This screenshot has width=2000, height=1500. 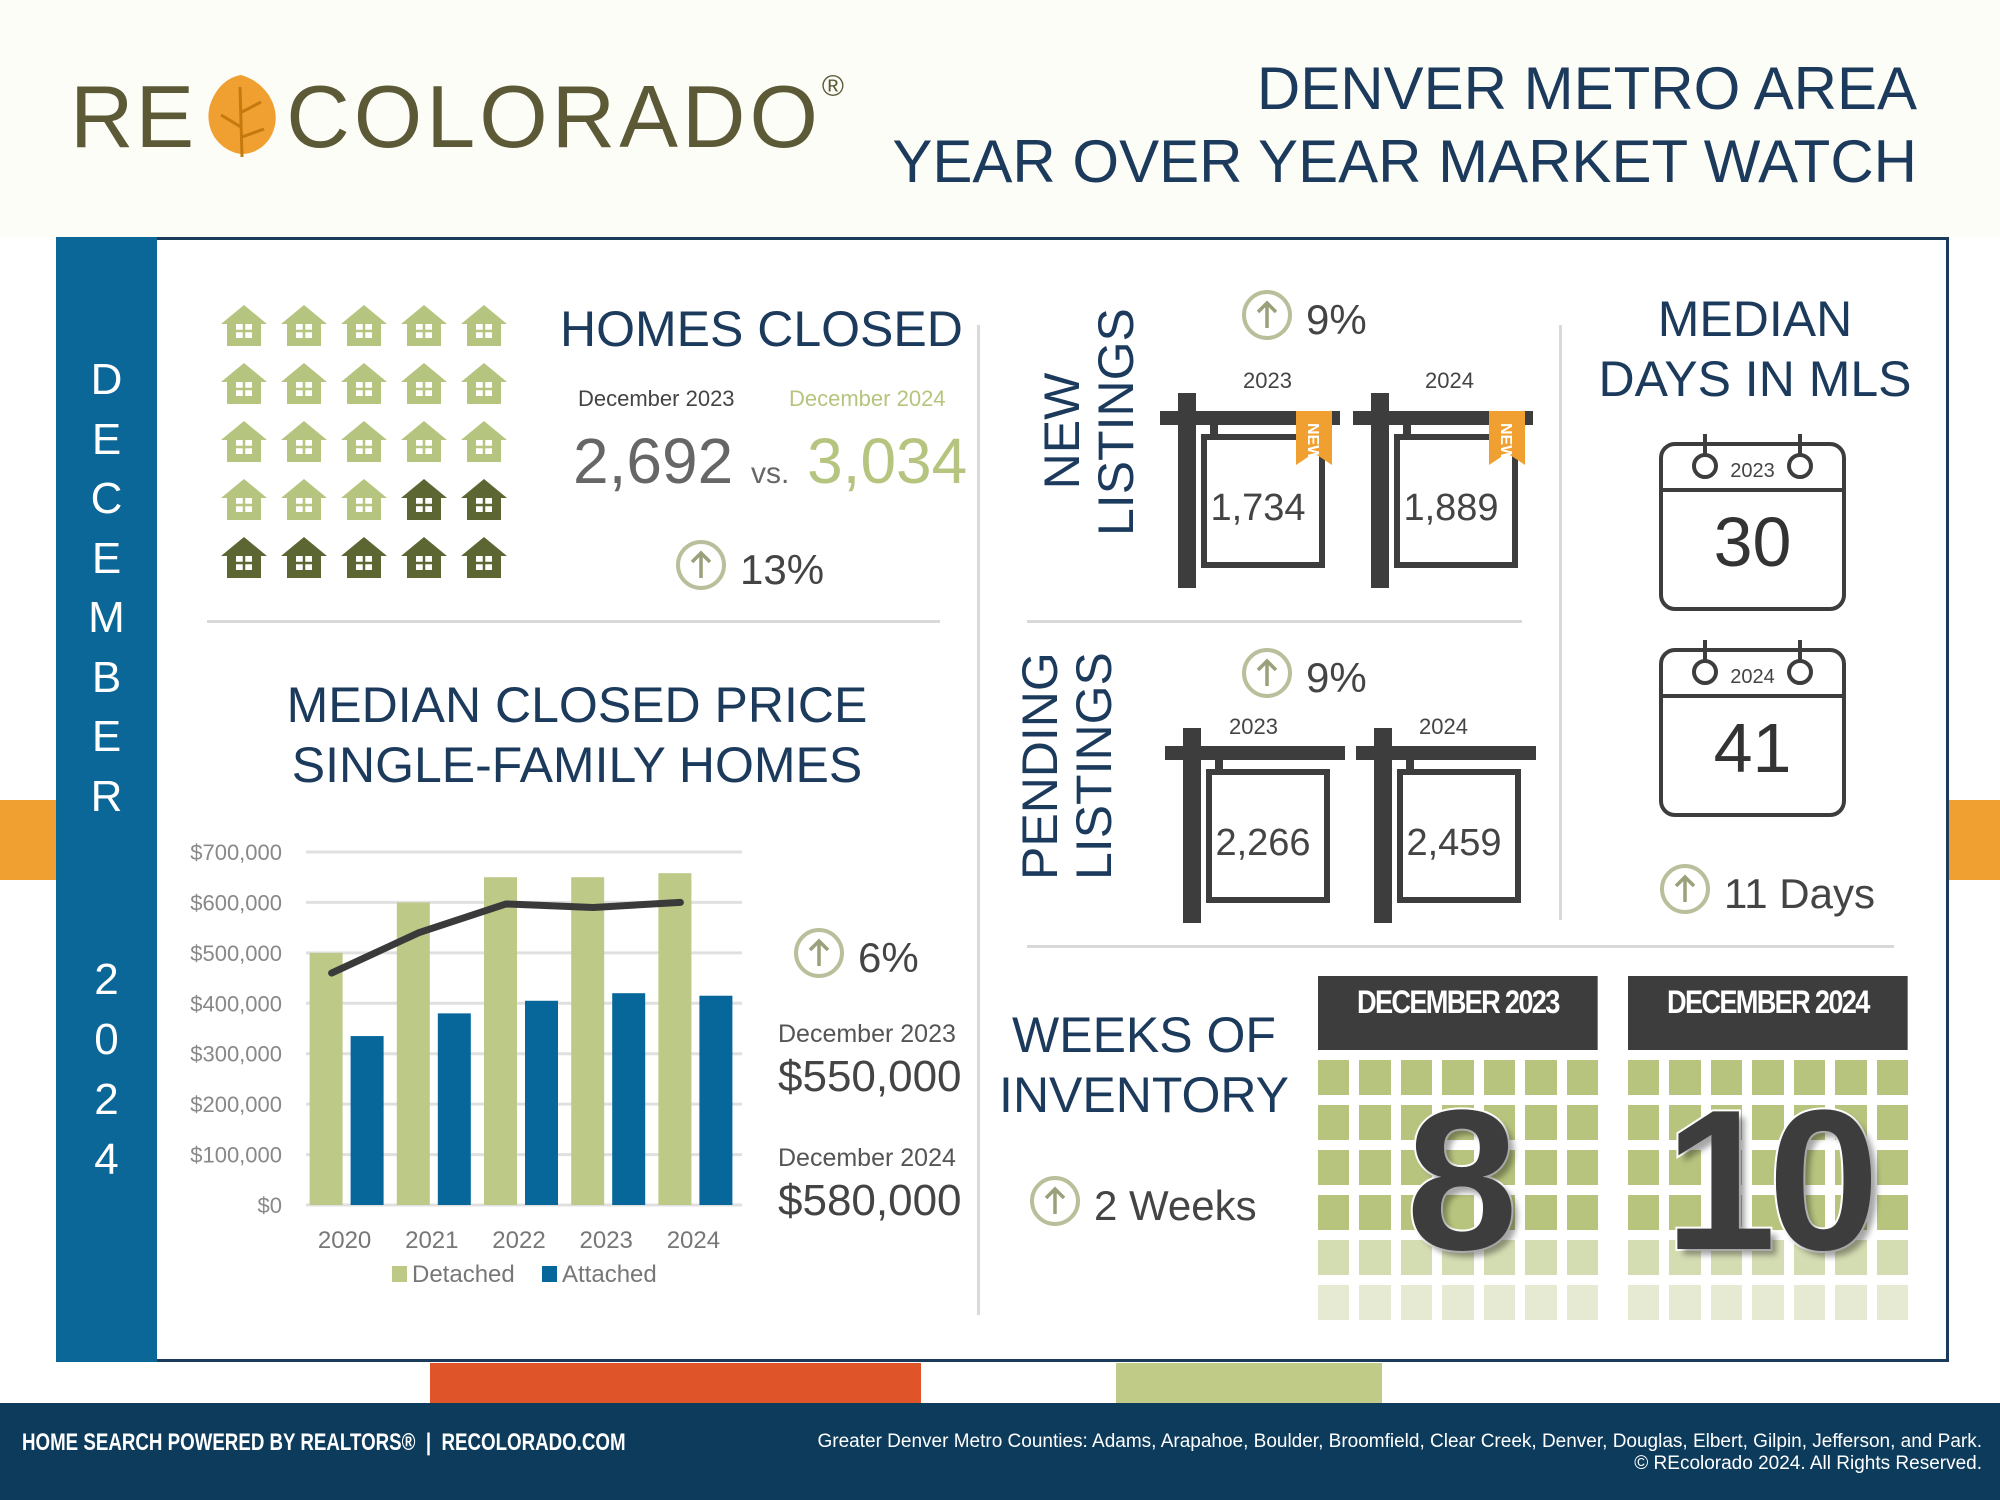 What do you see at coordinates (1752, 677) in the screenshot?
I see `year: 2024` at bounding box center [1752, 677].